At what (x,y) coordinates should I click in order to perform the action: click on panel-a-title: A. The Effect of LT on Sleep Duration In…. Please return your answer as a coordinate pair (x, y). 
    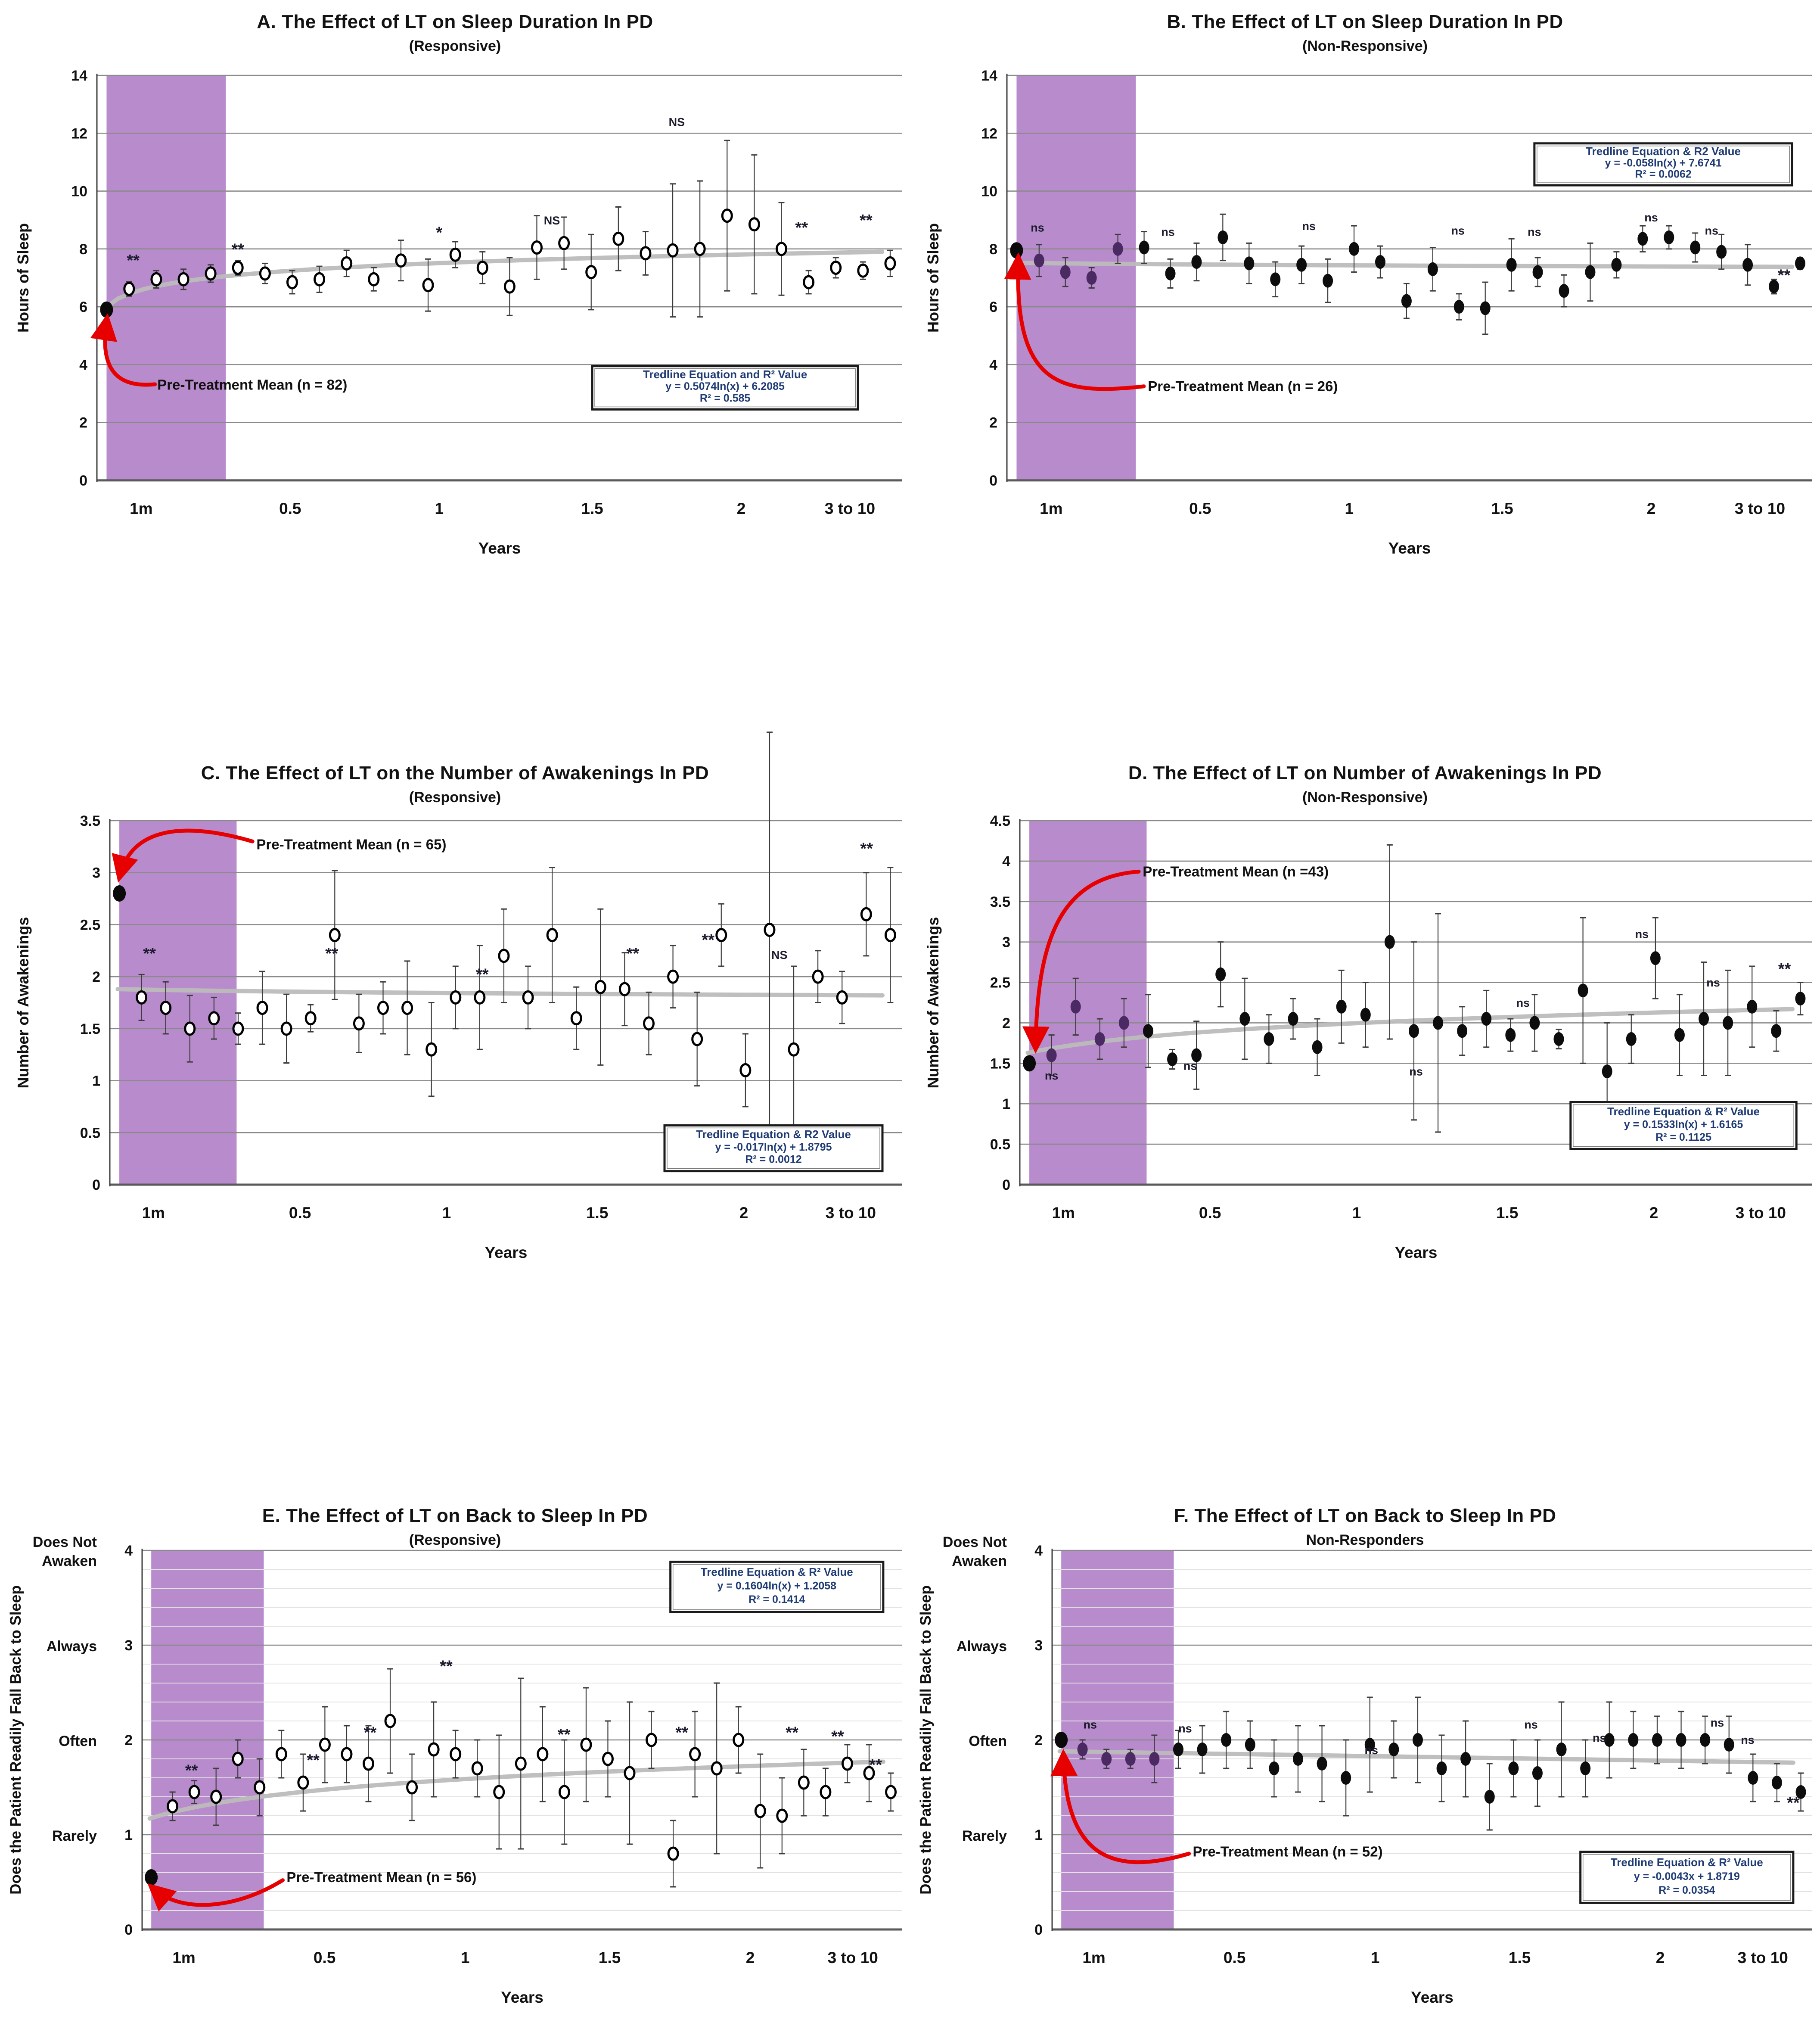
    Looking at the image, I should click on (455, 21).